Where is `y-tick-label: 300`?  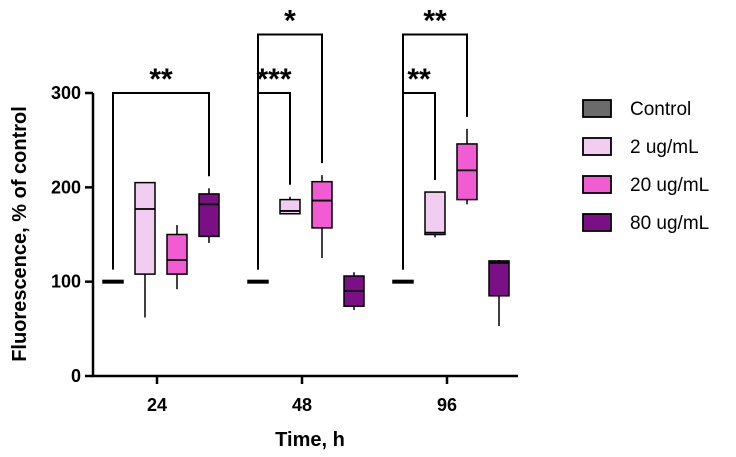
y-tick-label: 300 is located at coordinates (66, 93).